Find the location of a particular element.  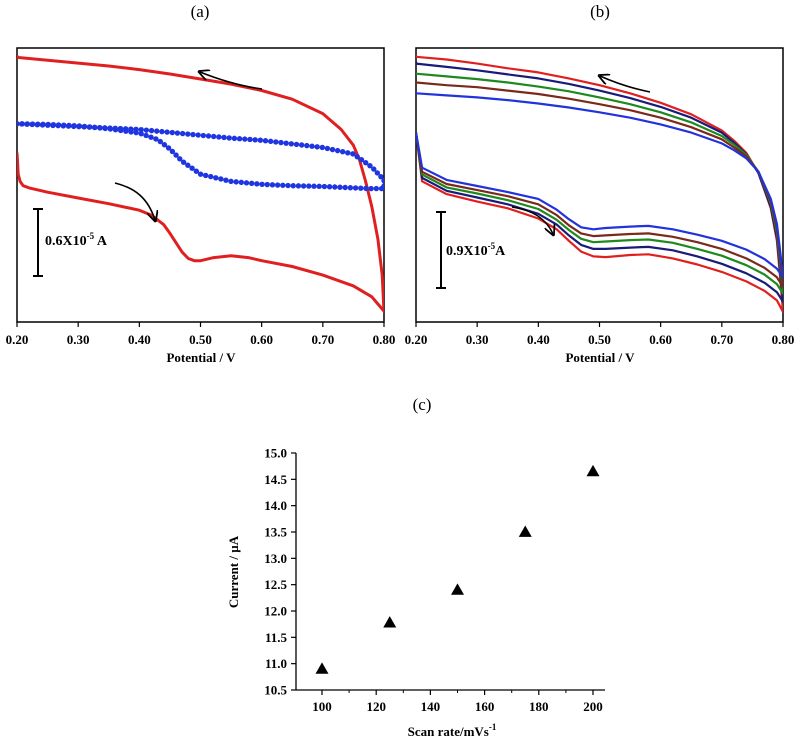

panel-a-scale-bar: 0.6X10-5 A is located at coordinates (70, 242).